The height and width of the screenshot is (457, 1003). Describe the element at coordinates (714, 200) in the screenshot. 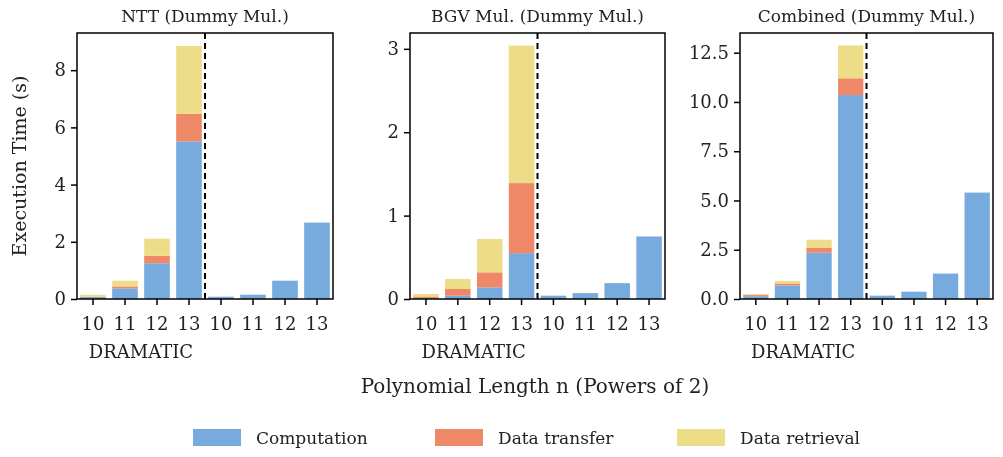

I see `y-tick-label: 5.0` at that location.